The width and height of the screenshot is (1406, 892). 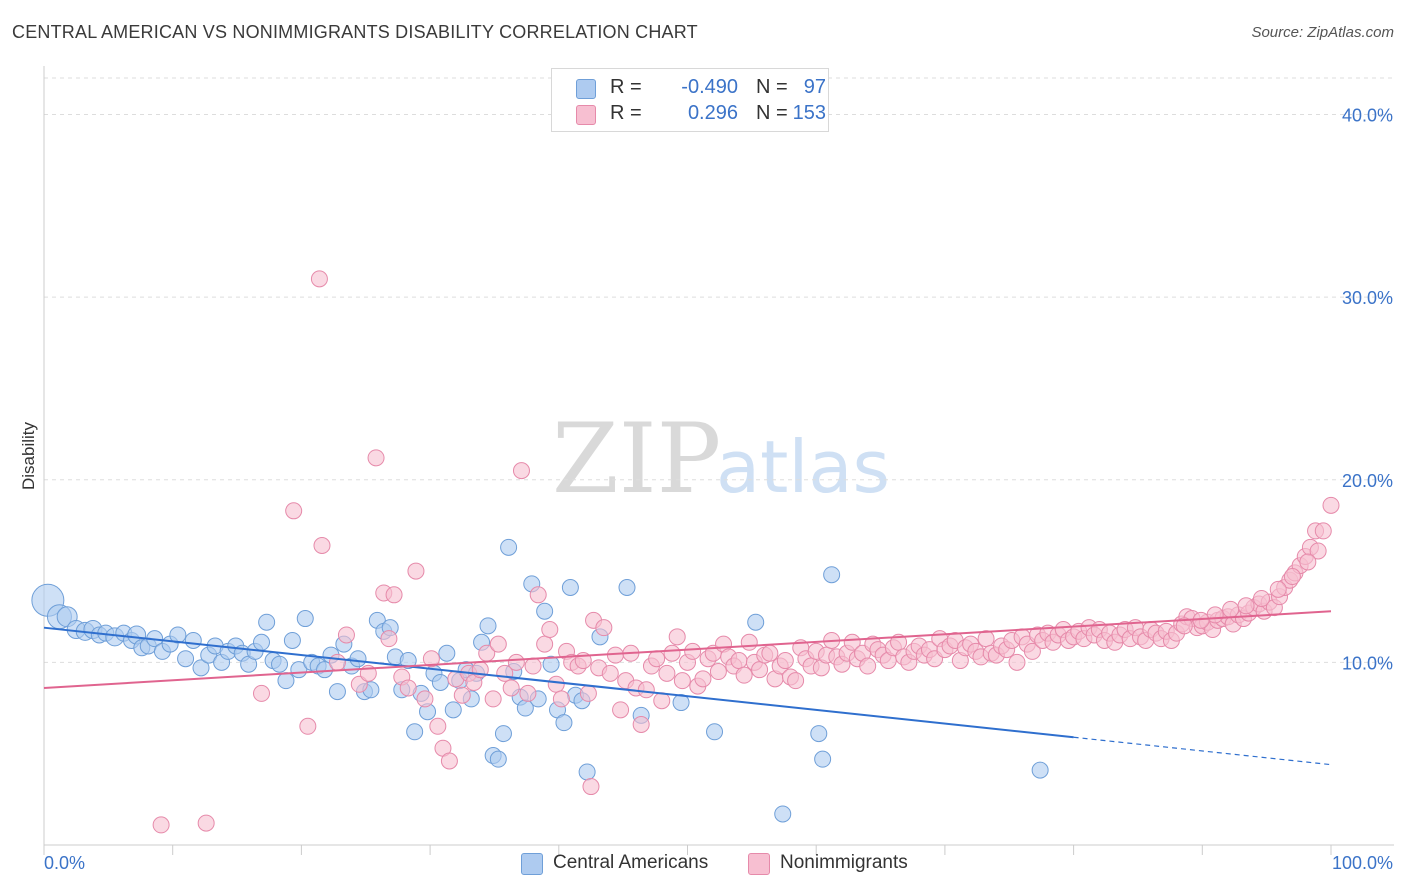 I want to click on y-tick-label: 30.0%, so click(x=1367, y=298).